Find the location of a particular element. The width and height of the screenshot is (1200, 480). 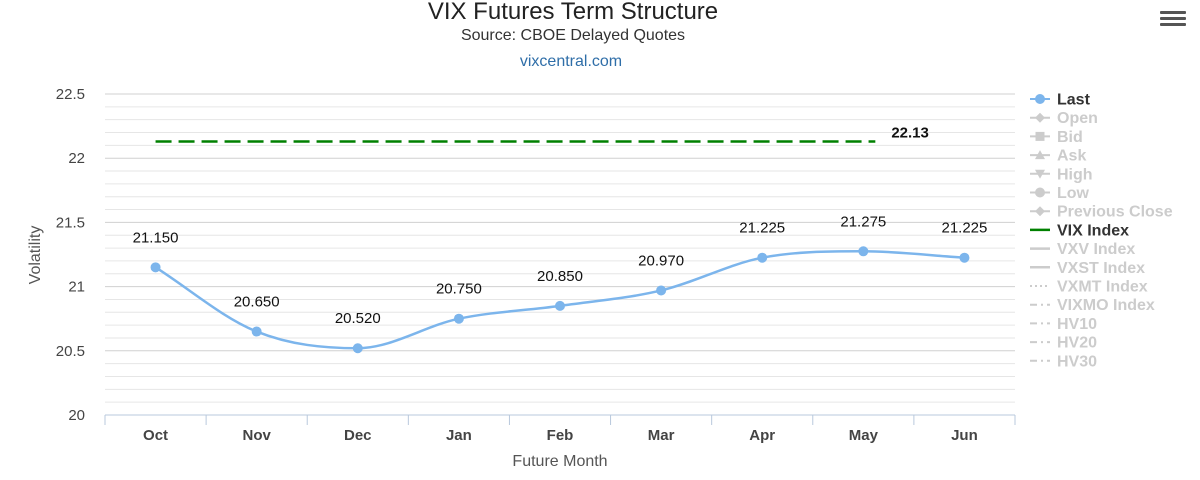

legend-item: VIXMO Index is located at coordinates (1092, 305).